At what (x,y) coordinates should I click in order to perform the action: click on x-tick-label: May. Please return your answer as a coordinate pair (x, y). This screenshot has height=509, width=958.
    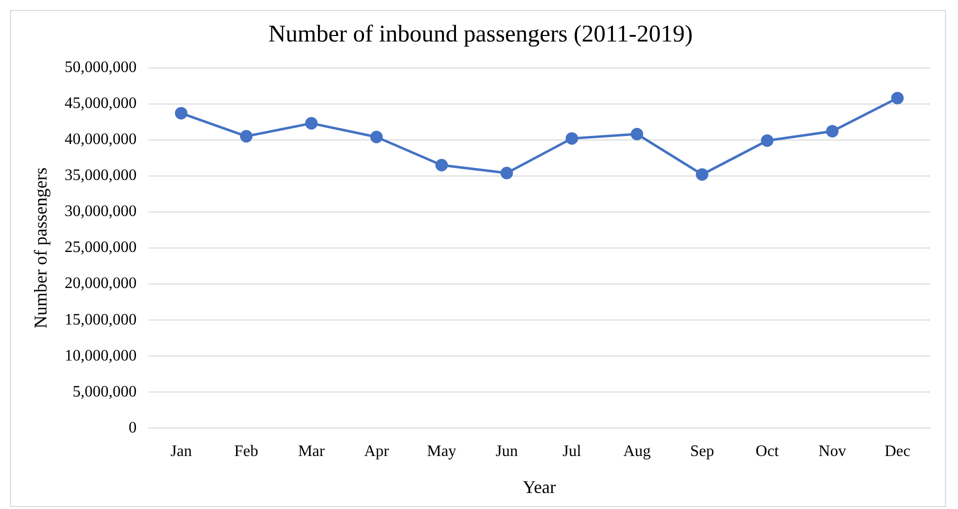
    Looking at the image, I should click on (441, 451).